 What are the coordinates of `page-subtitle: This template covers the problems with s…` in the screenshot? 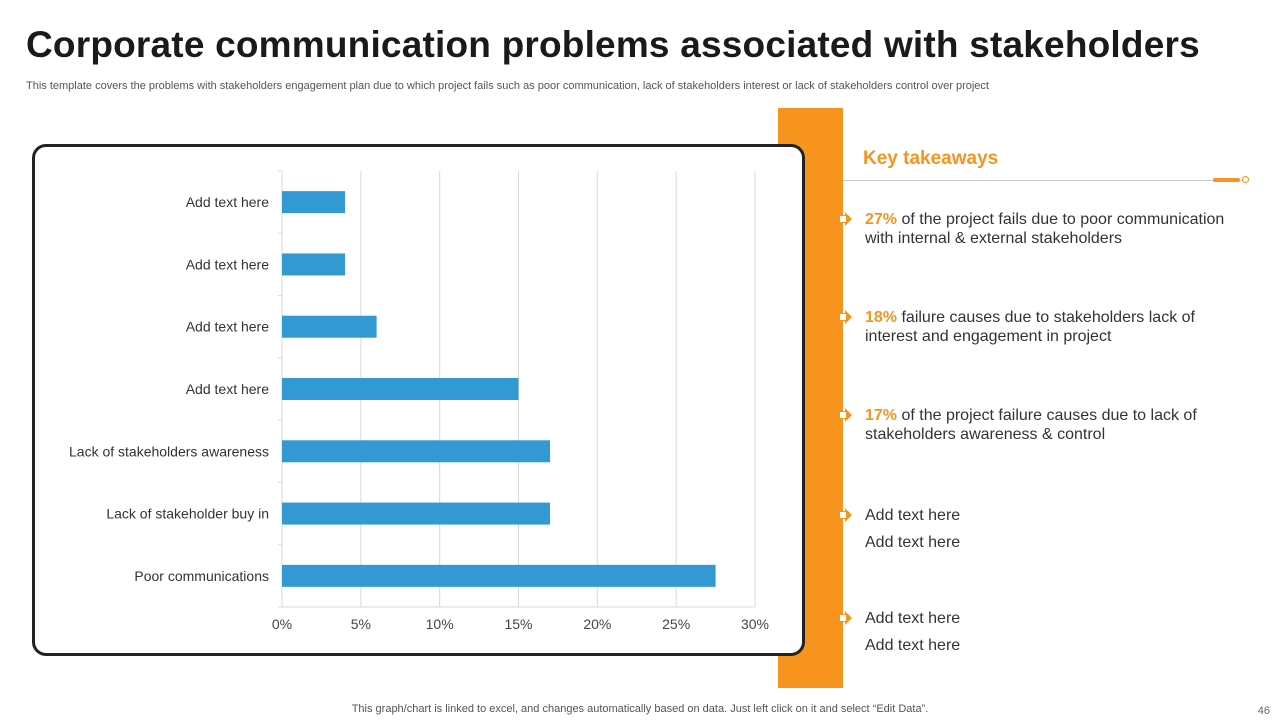 It's located at (507, 86).